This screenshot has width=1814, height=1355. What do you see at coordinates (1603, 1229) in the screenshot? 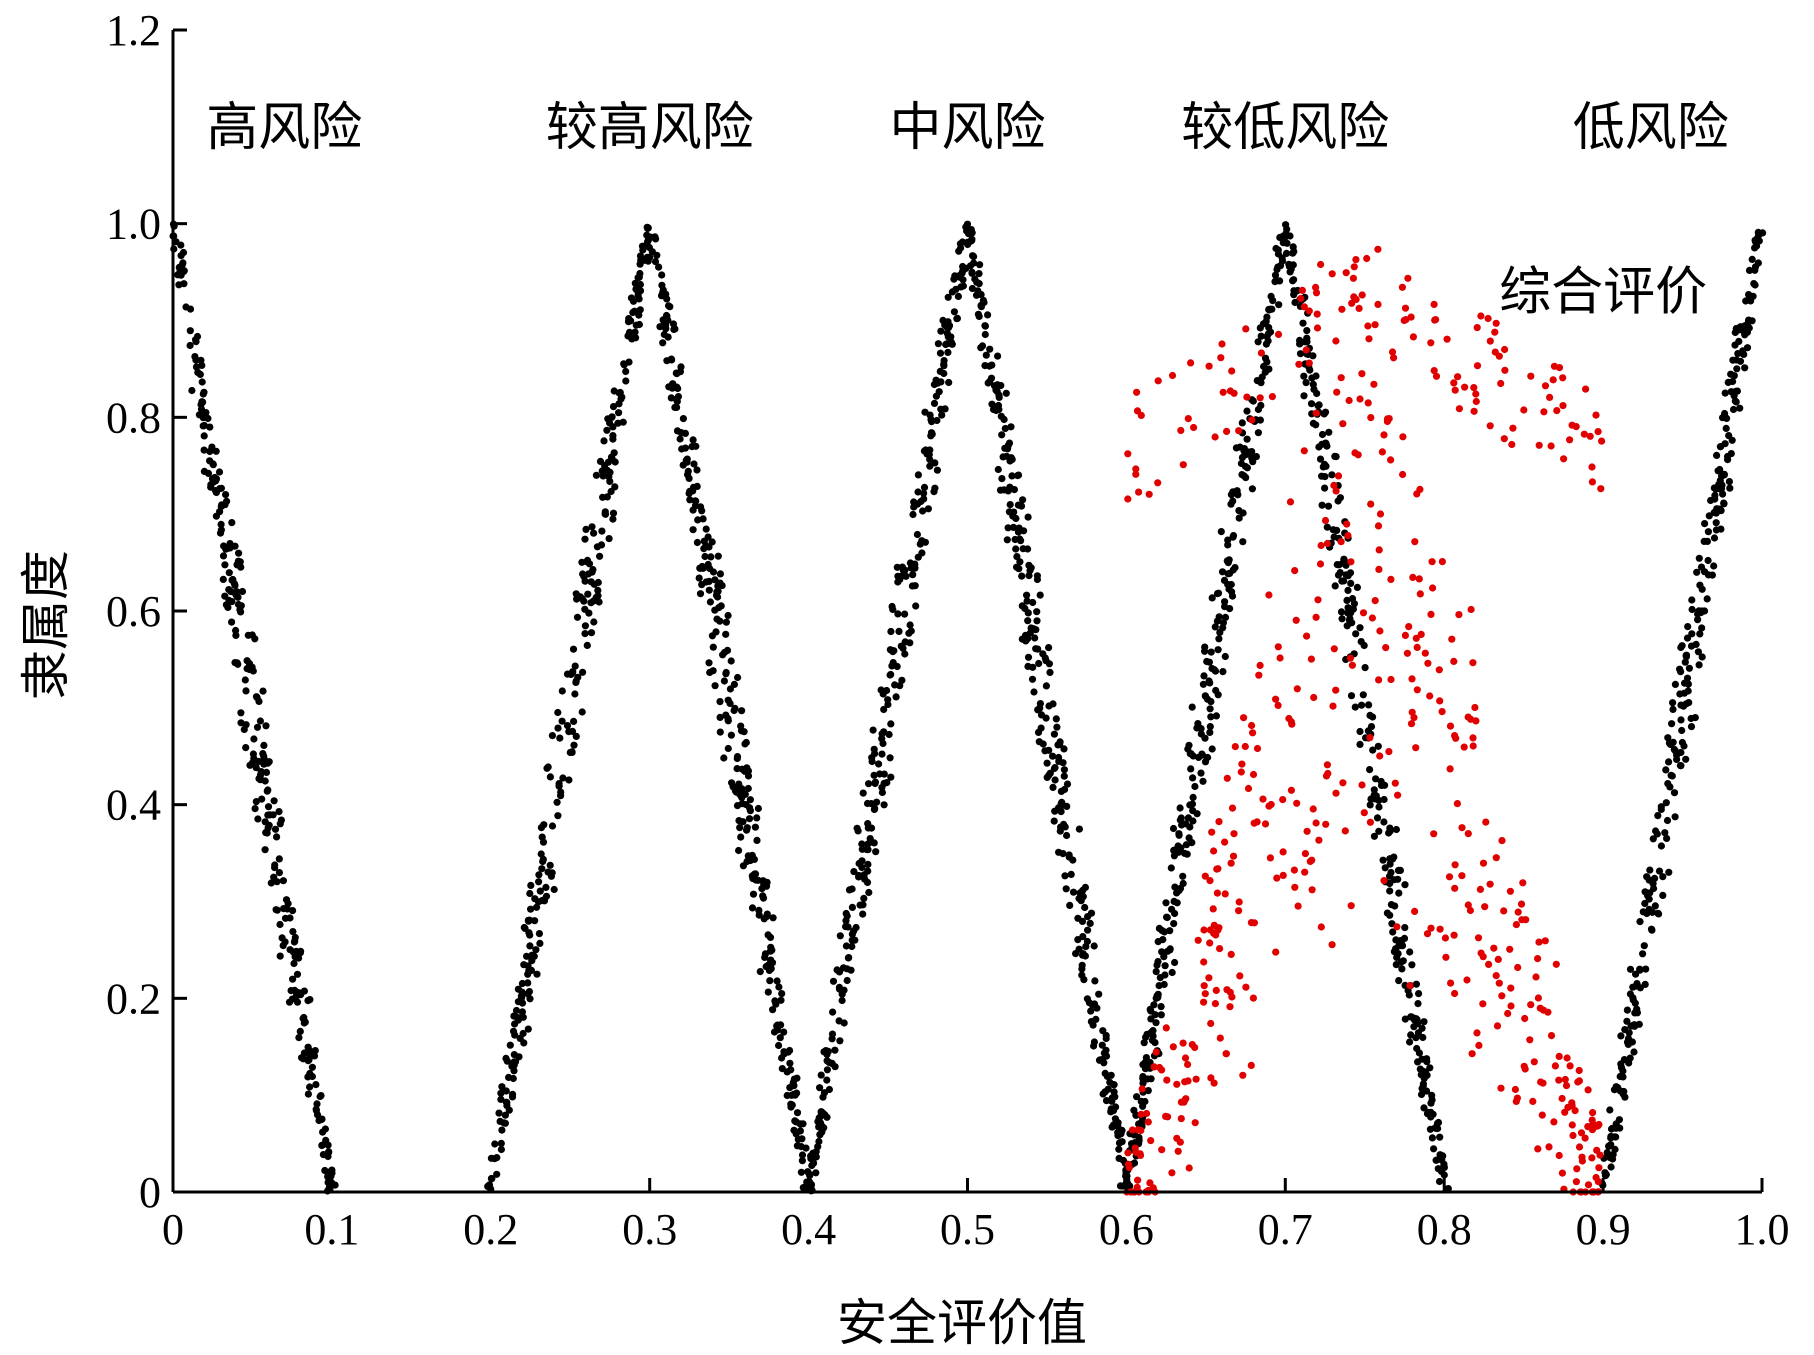
I see `x-tick-label: 0.9` at bounding box center [1603, 1229].